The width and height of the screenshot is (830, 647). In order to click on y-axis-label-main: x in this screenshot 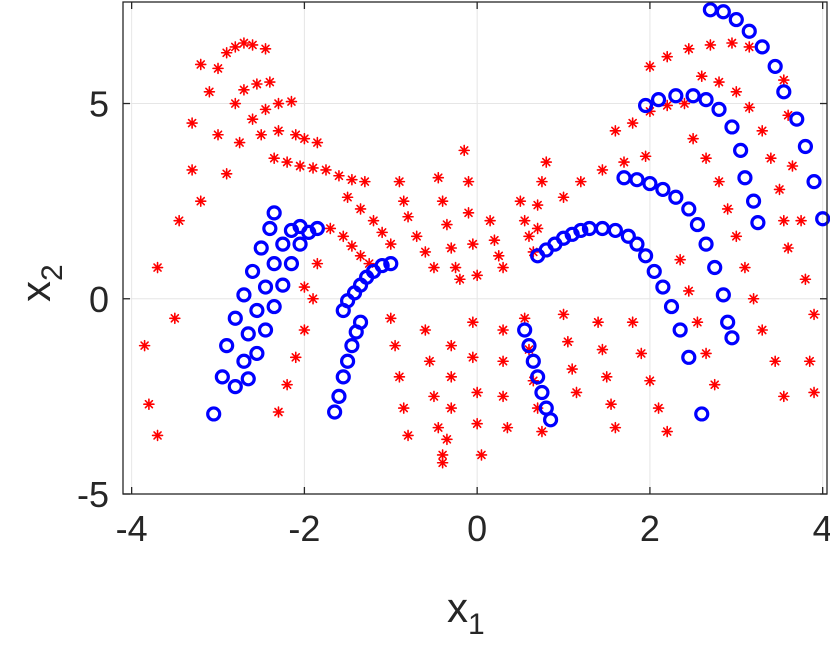, I will do `click(35, 291)`.